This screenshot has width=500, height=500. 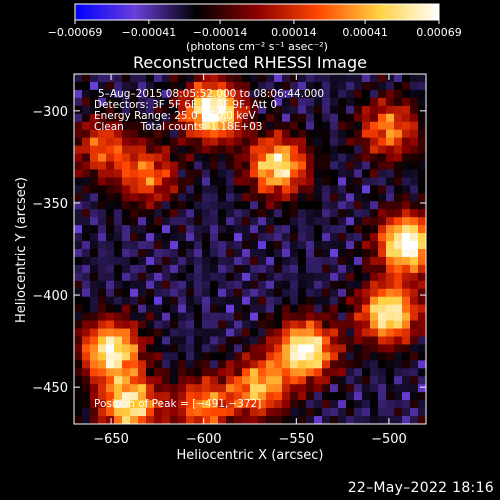 What do you see at coordinates (50, 296) in the screenshot?
I see `y-tick-label: −400` at bounding box center [50, 296].